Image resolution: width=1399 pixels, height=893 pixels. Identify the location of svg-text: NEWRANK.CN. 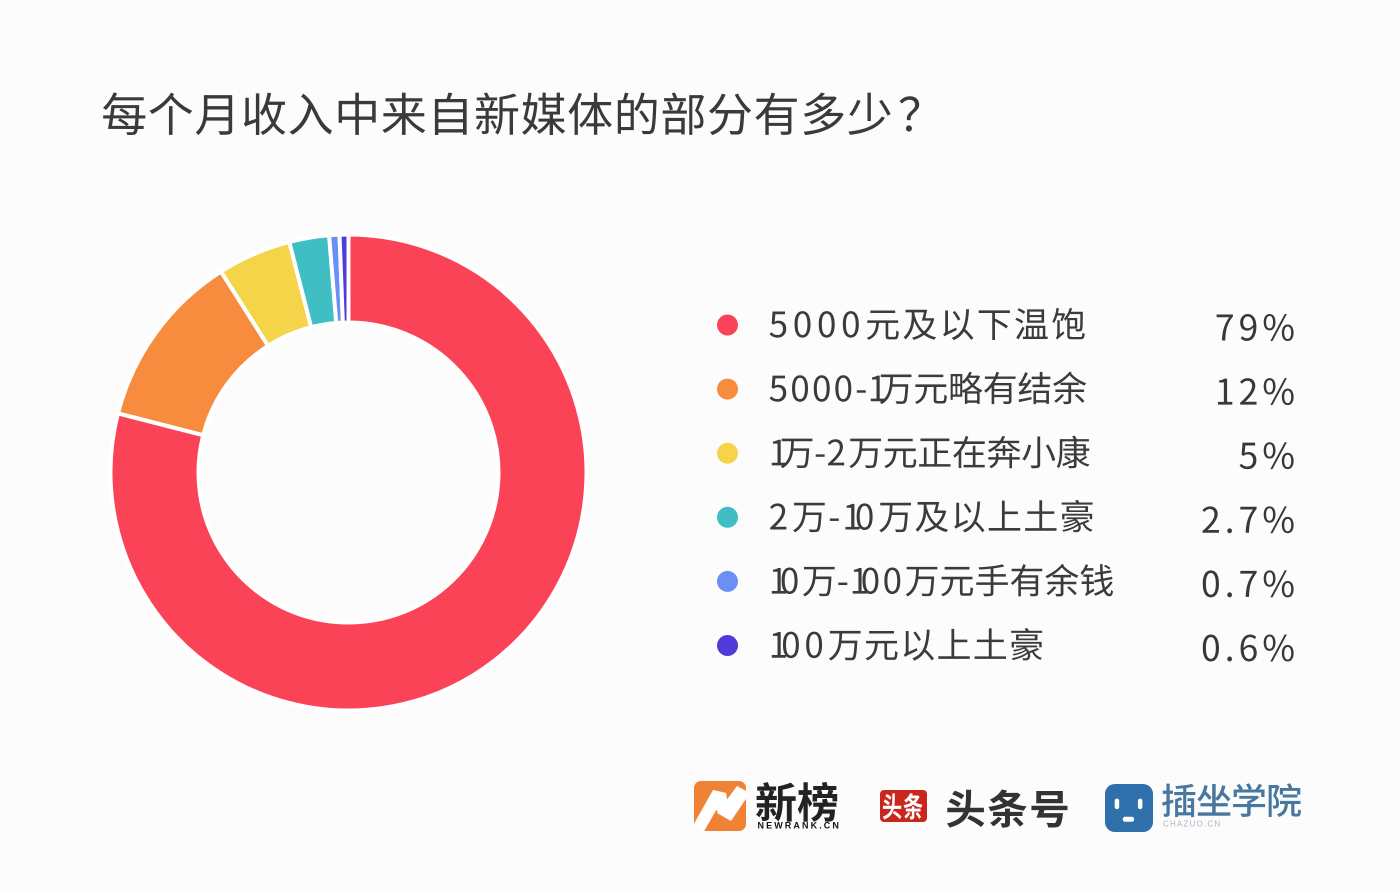
(800, 826).